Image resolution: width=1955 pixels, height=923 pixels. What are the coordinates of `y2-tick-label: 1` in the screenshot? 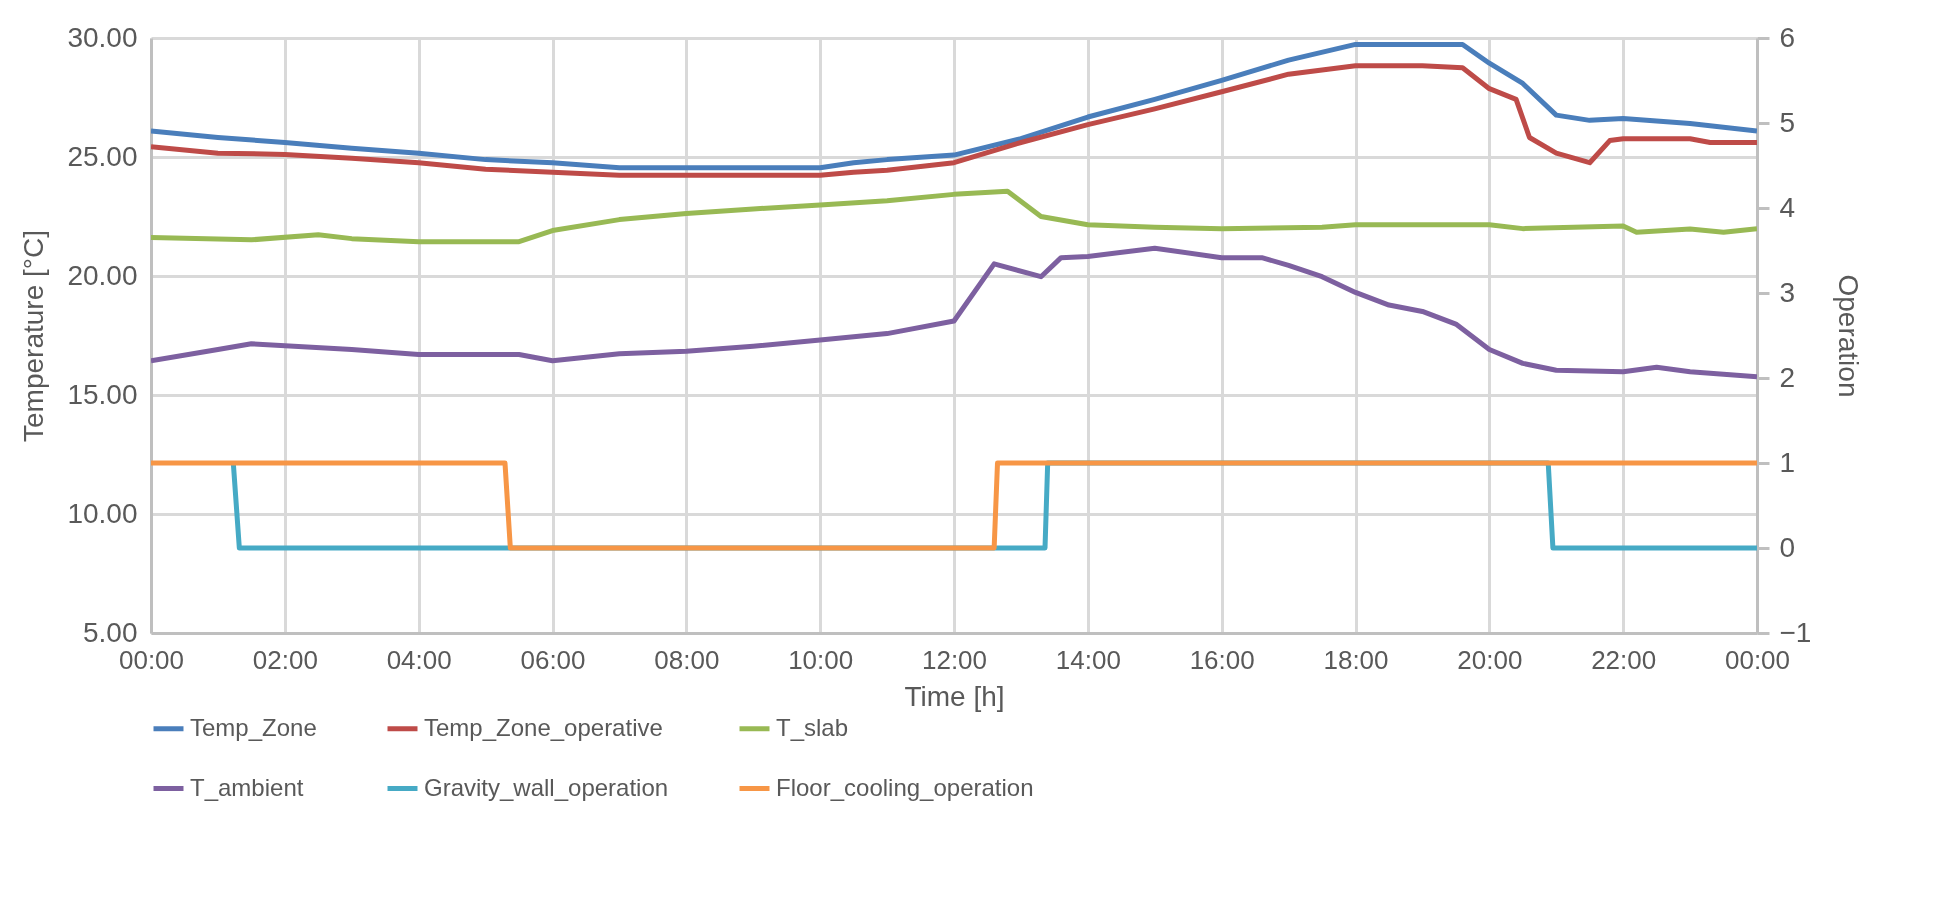 It's located at (1787, 462).